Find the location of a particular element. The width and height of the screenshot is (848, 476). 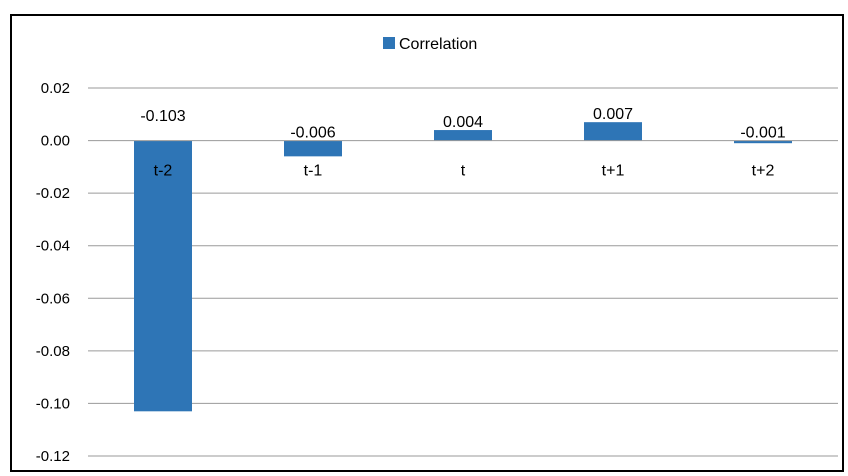

category-label: t+2 is located at coordinates (763, 171).